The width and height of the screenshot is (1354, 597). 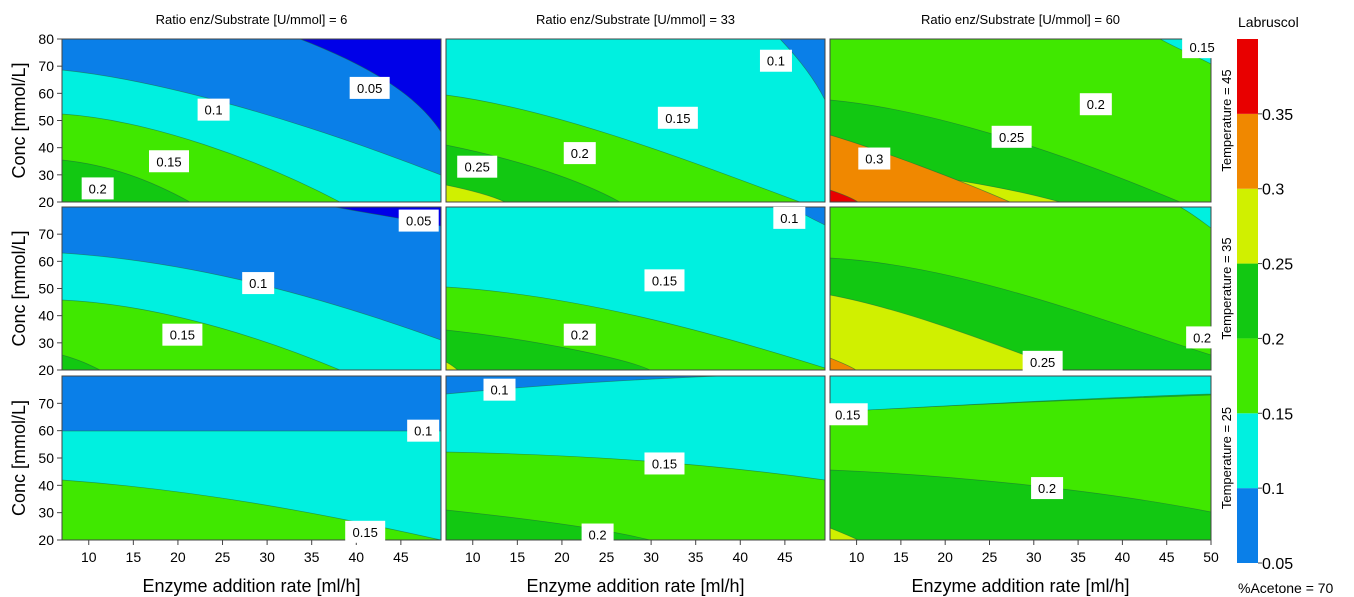 What do you see at coordinates (1277, 564) in the screenshot?
I see `colorbar-tick-label: 0.05` at bounding box center [1277, 564].